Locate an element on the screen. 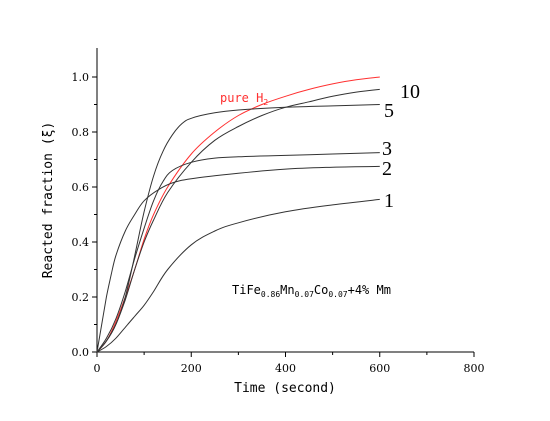 The height and width of the screenshot is (421, 550). annotation-sub3: 0.07 is located at coordinates (337, 294).